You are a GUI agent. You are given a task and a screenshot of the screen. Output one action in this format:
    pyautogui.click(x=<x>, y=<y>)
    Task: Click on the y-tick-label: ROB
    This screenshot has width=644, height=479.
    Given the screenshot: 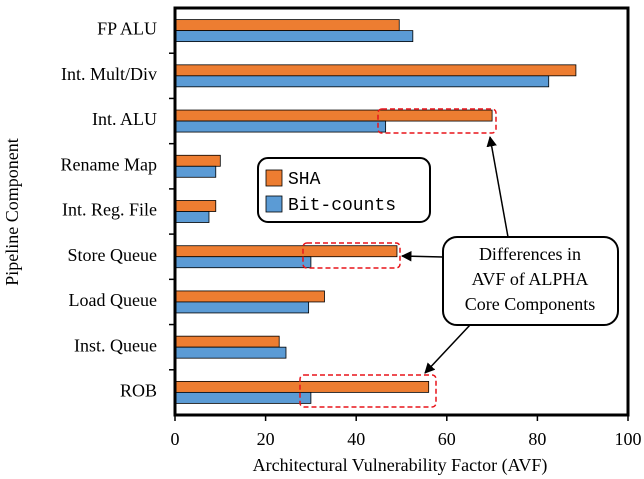 What is the action you would take?
    pyautogui.click(x=138, y=391)
    